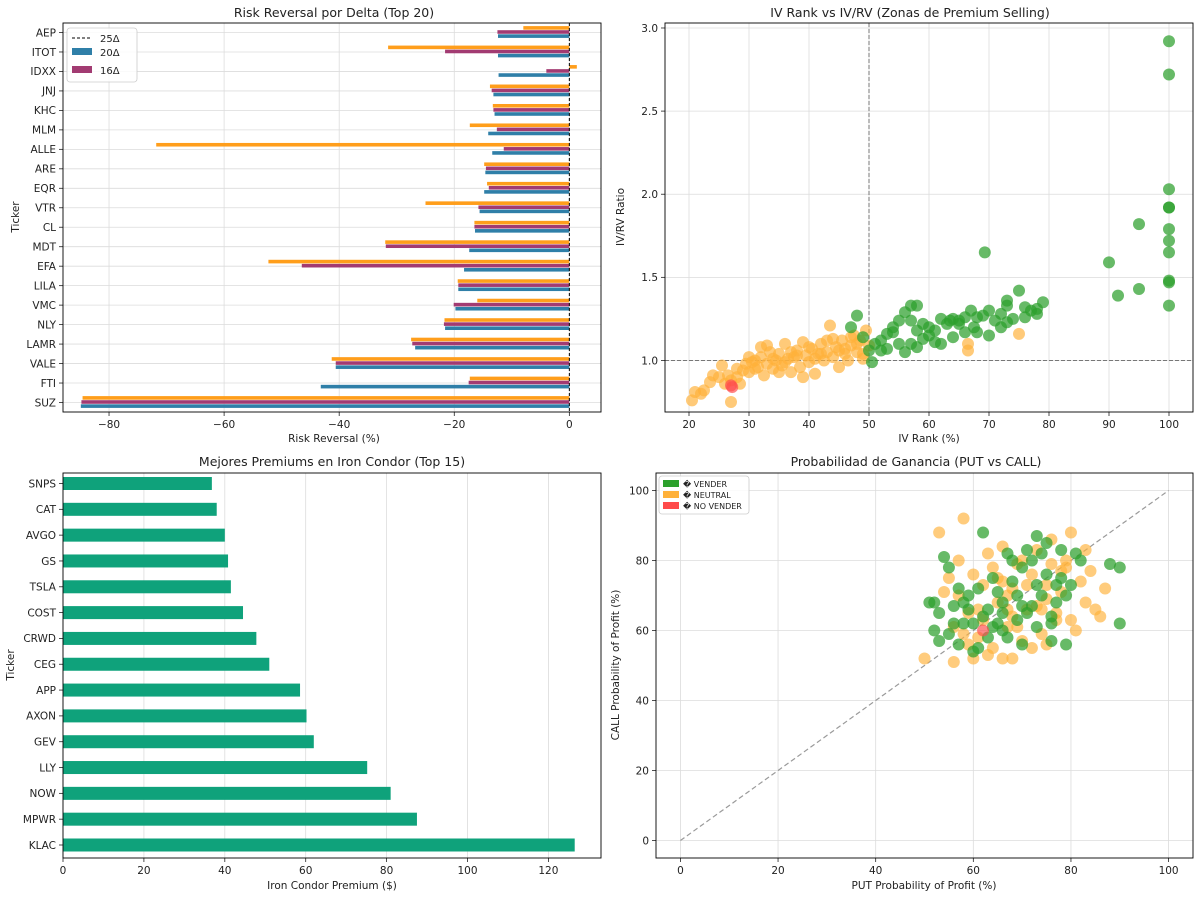  I want to click on x-tick-label: 70, so click(988, 425).